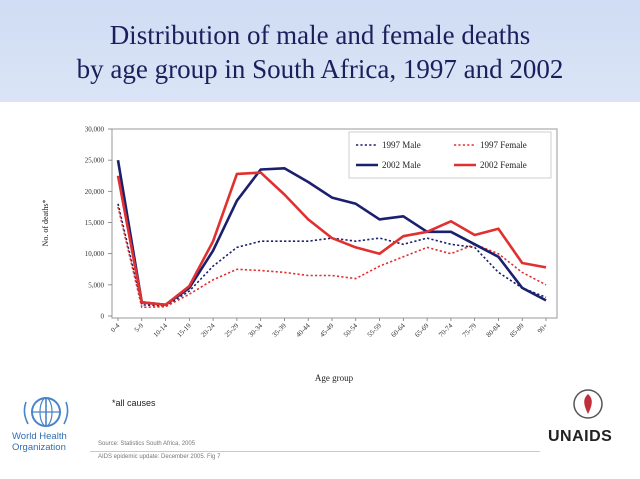 The image size is (640, 479). I want to click on x-tick-label: 90+, so click(542, 328).